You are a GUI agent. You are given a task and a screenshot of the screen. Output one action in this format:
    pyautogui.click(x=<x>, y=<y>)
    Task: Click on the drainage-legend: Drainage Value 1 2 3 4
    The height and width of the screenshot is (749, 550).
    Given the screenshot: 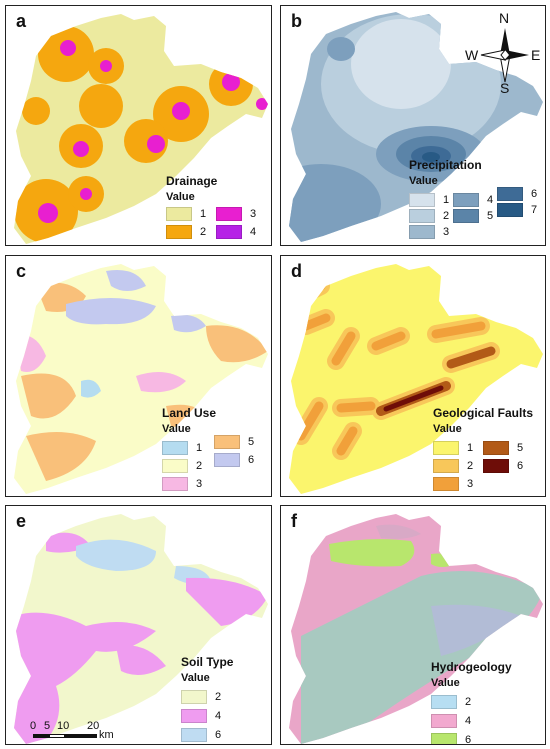 What is the action you would take?
    pyautogui.click(x=216, y=208)
    